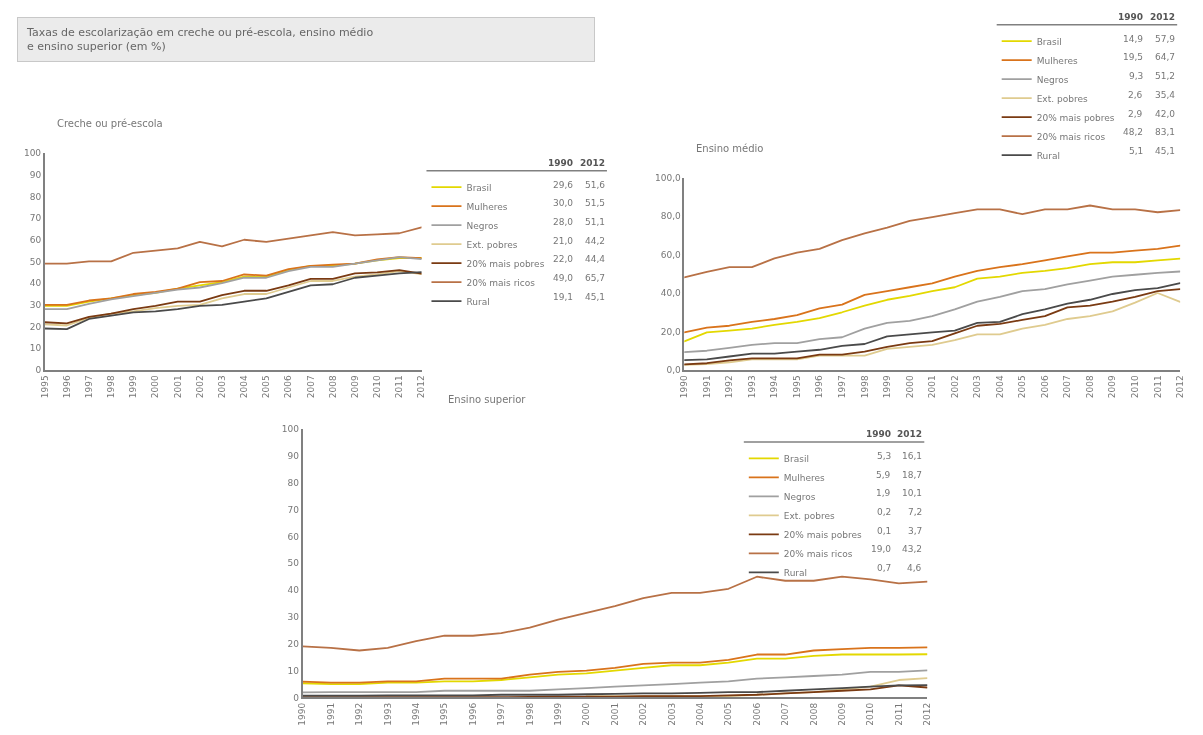 The width and height of the screenshot is (1203, 735). Describe the element at coordinates (595, 241) in the screenshot. I see `text: 44,2` at that location.